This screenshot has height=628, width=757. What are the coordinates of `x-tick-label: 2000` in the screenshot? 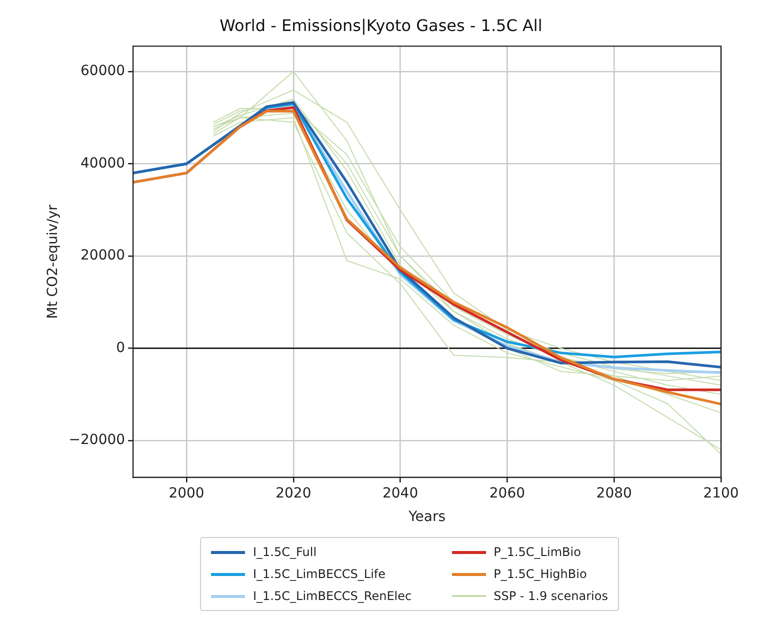 It's located at (186, 493).